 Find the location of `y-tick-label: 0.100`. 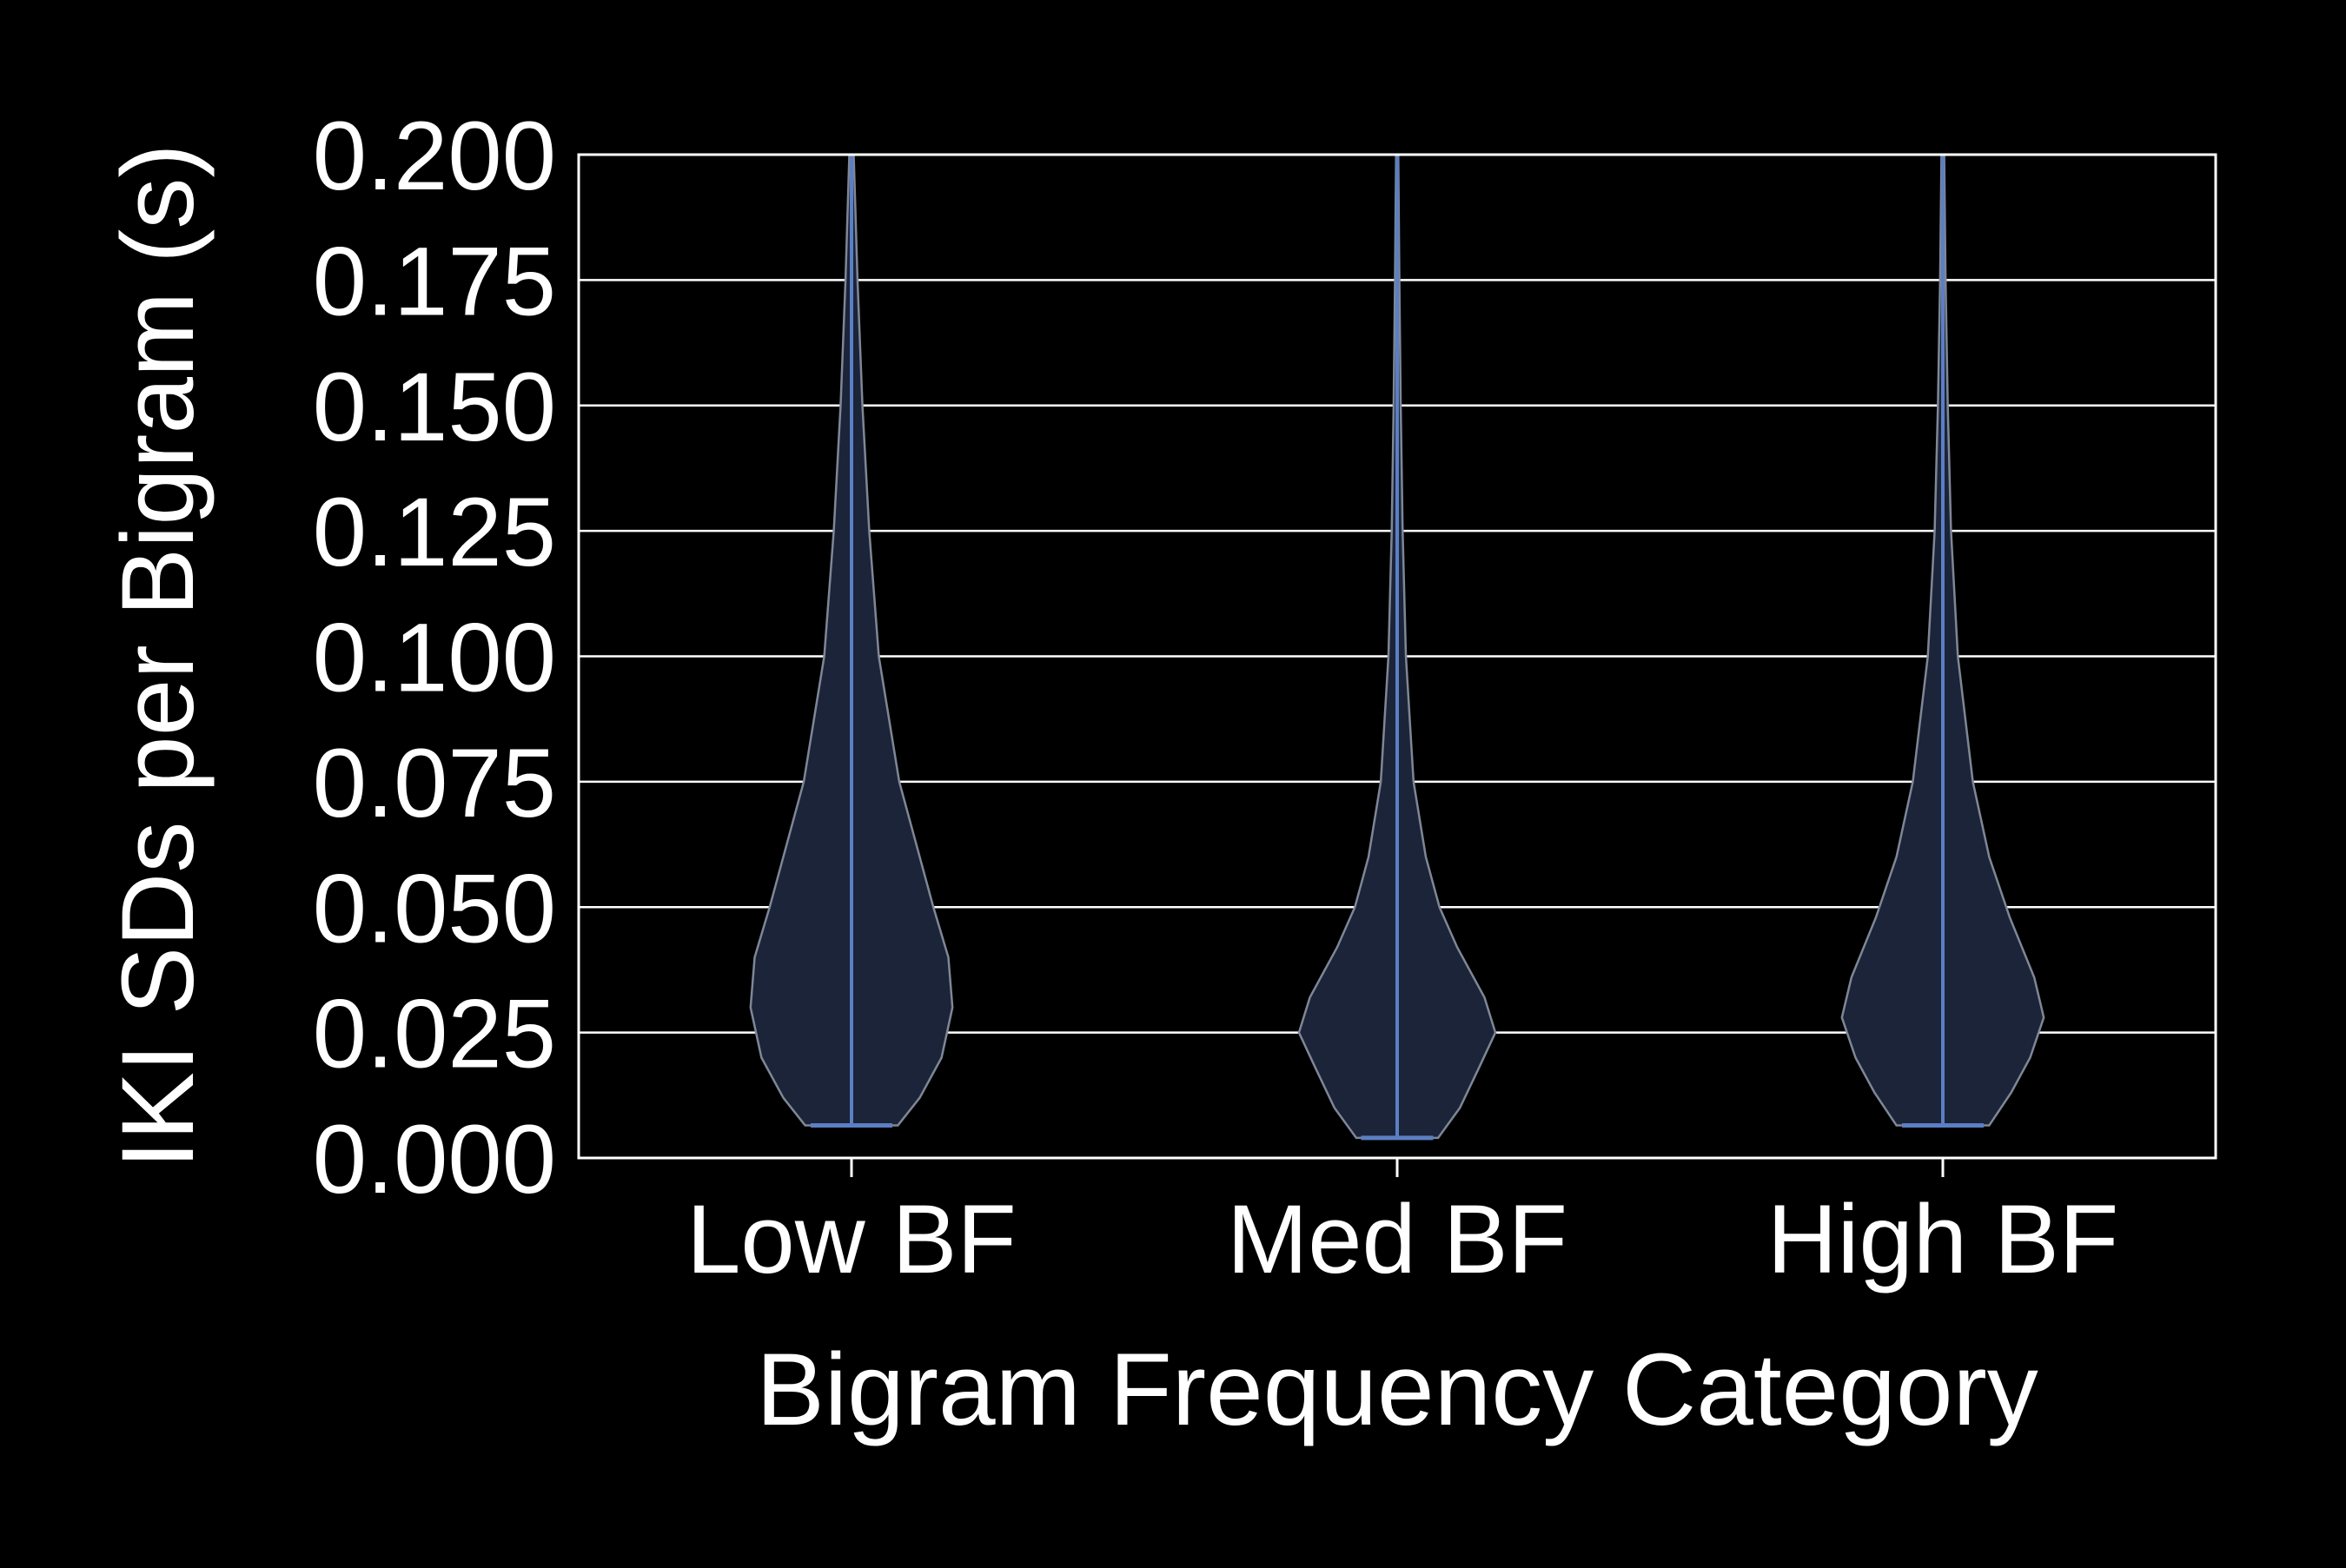

y-tick-label: 0.100 is located at coordinates (435, 658).